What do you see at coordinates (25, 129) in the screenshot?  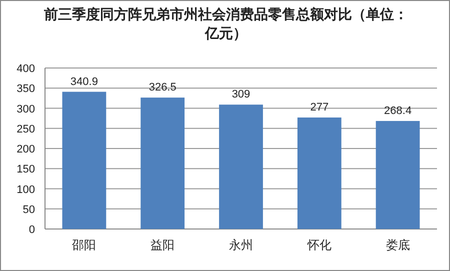 I see `y-tick-label: 250` at bounding box center [25, 129].